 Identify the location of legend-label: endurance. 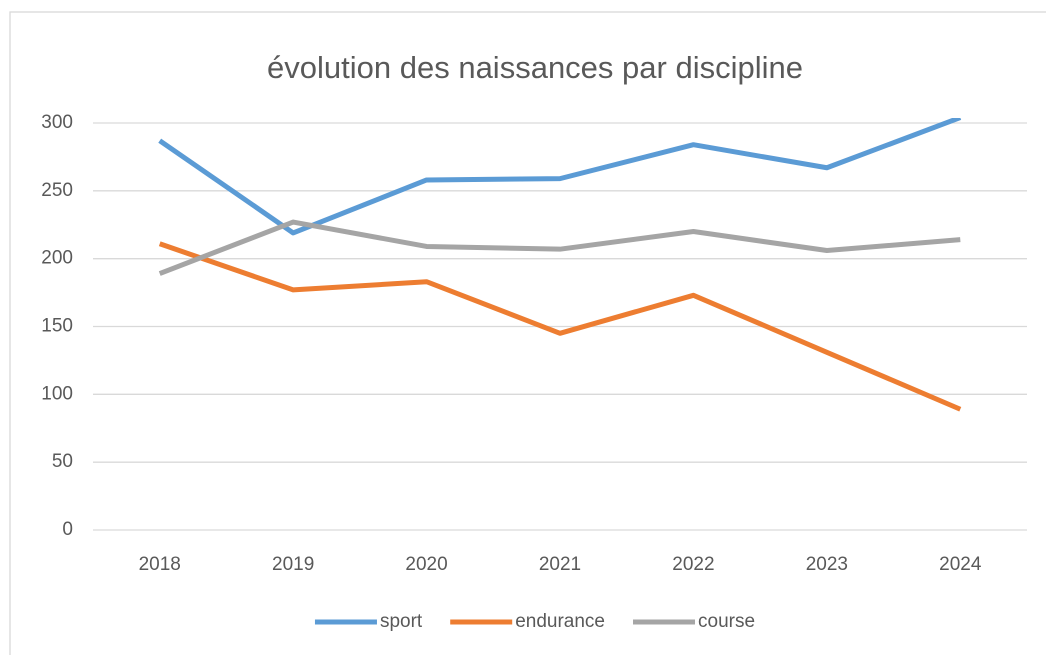
(560, 621).